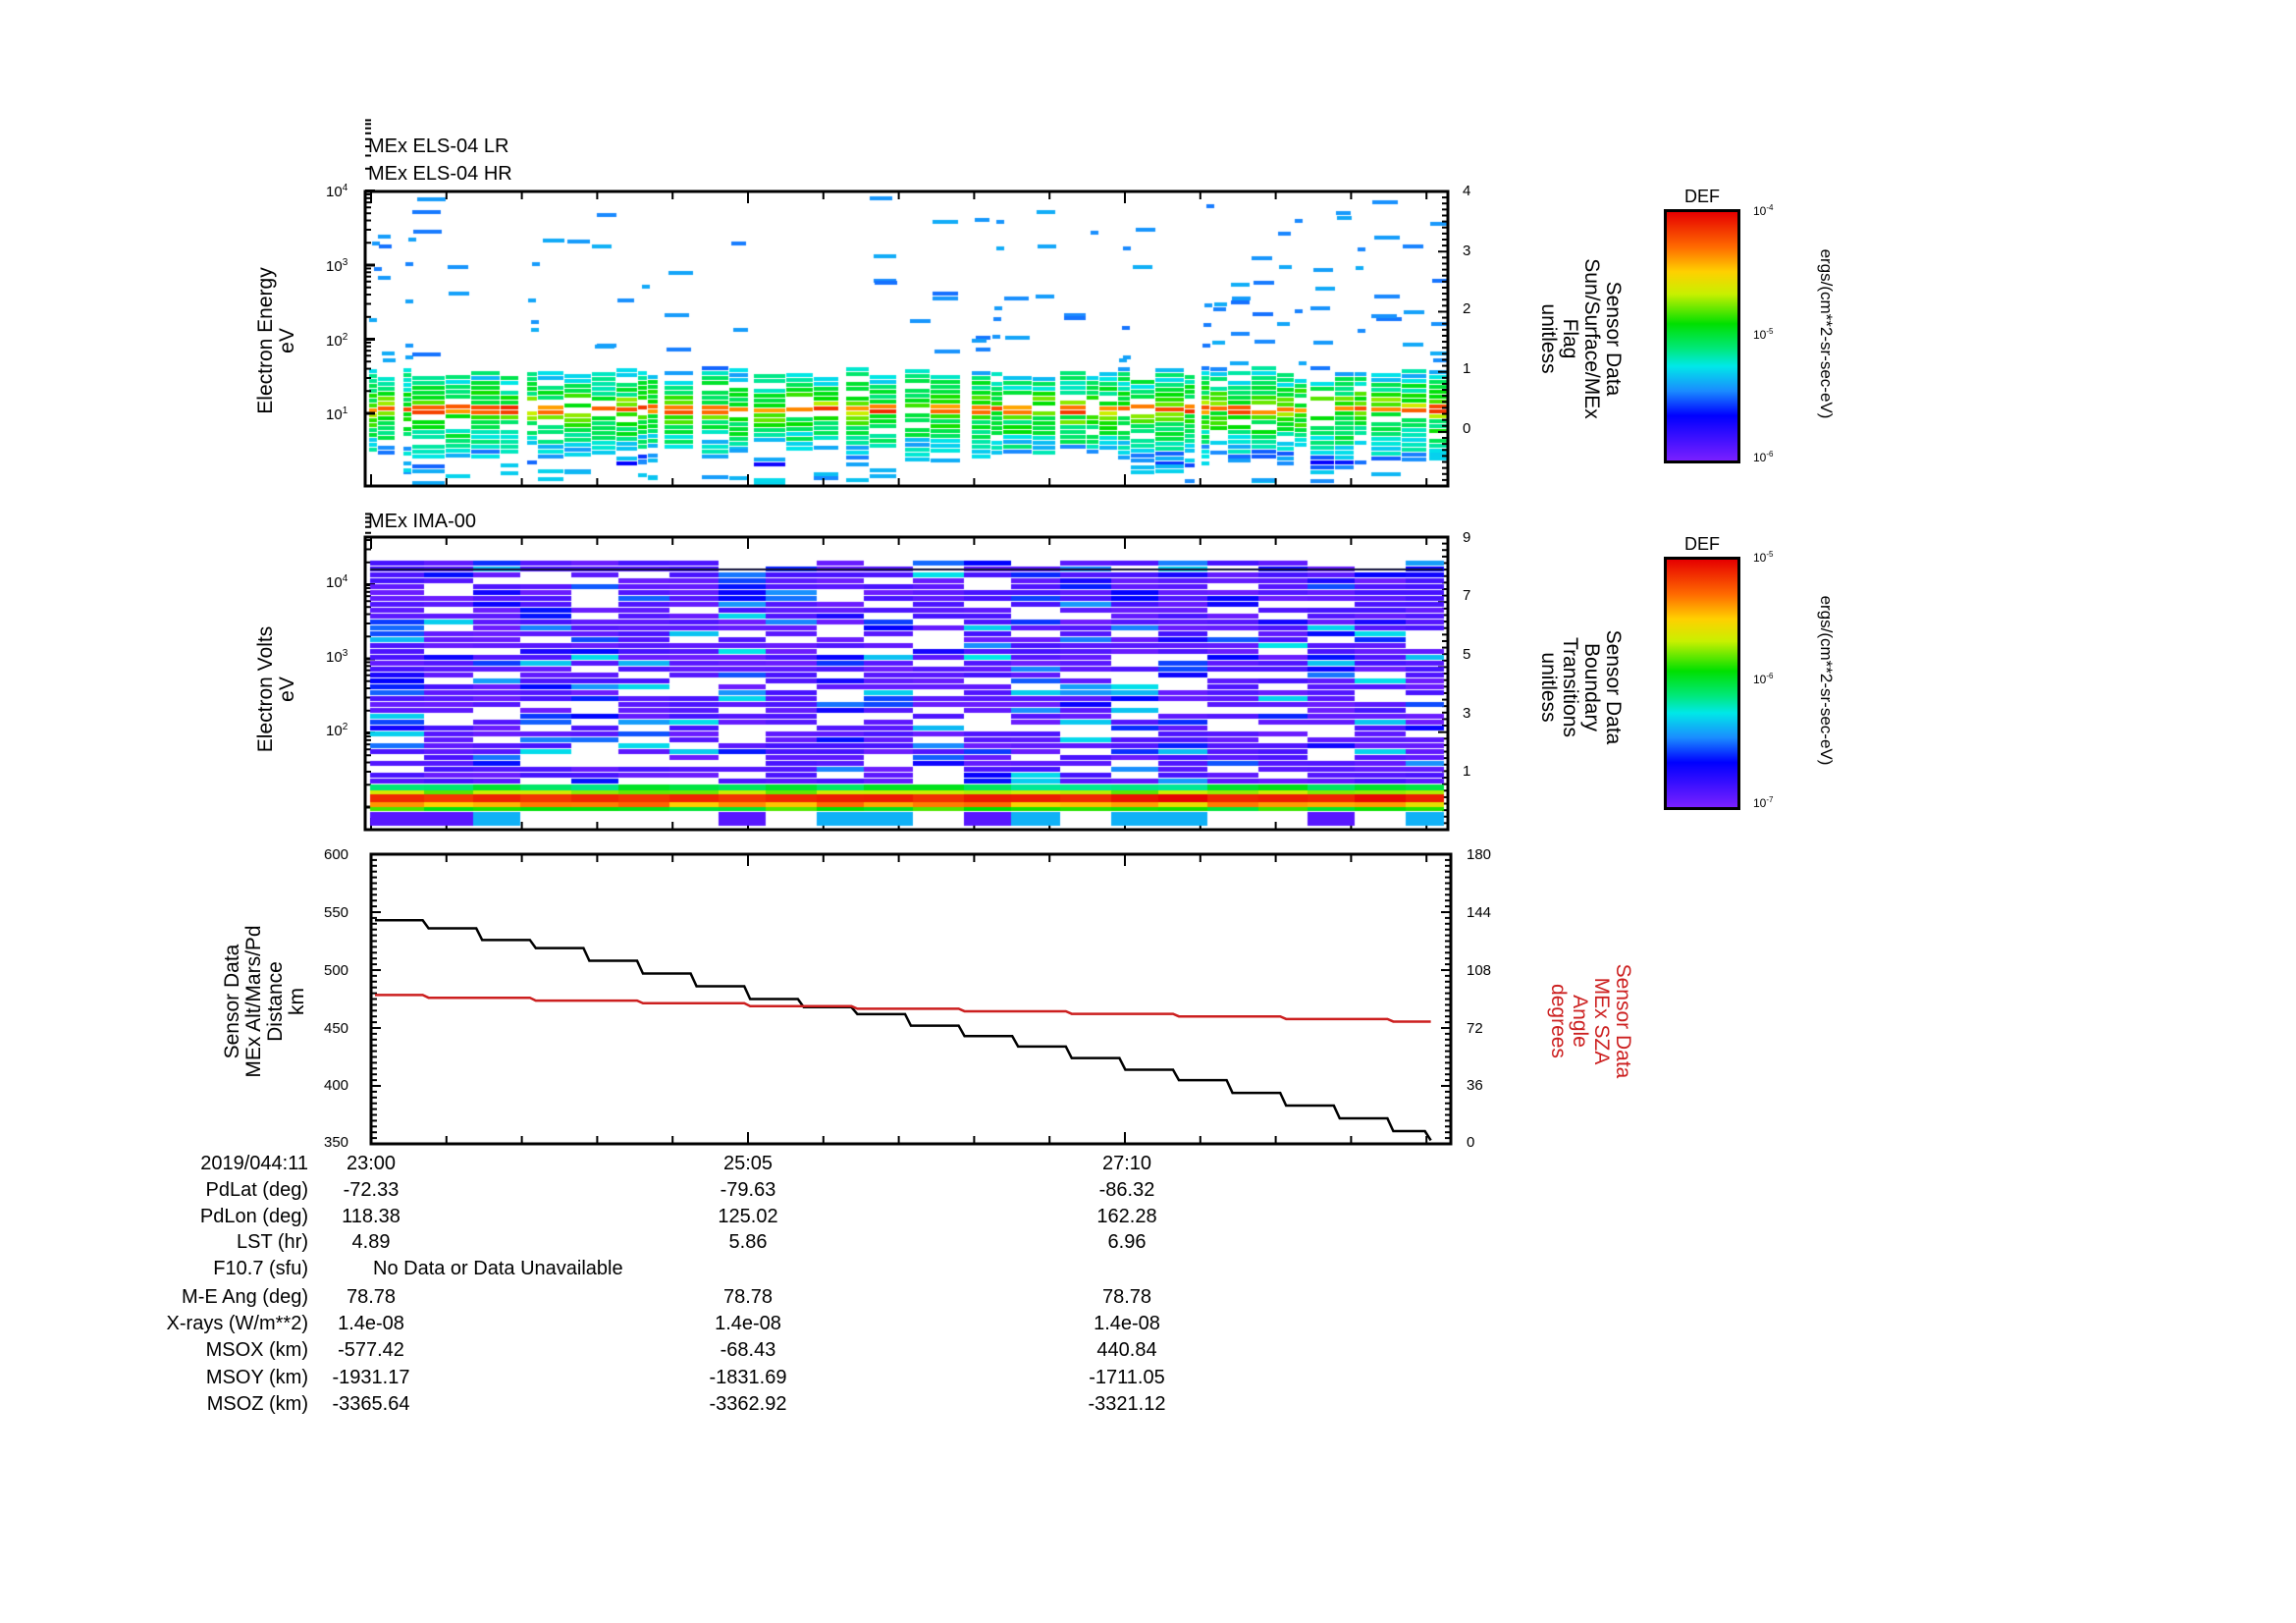  Describe the element at coordinates (371, 1163) in the screenshot. I see `xtick-0: 23:00` at that location.